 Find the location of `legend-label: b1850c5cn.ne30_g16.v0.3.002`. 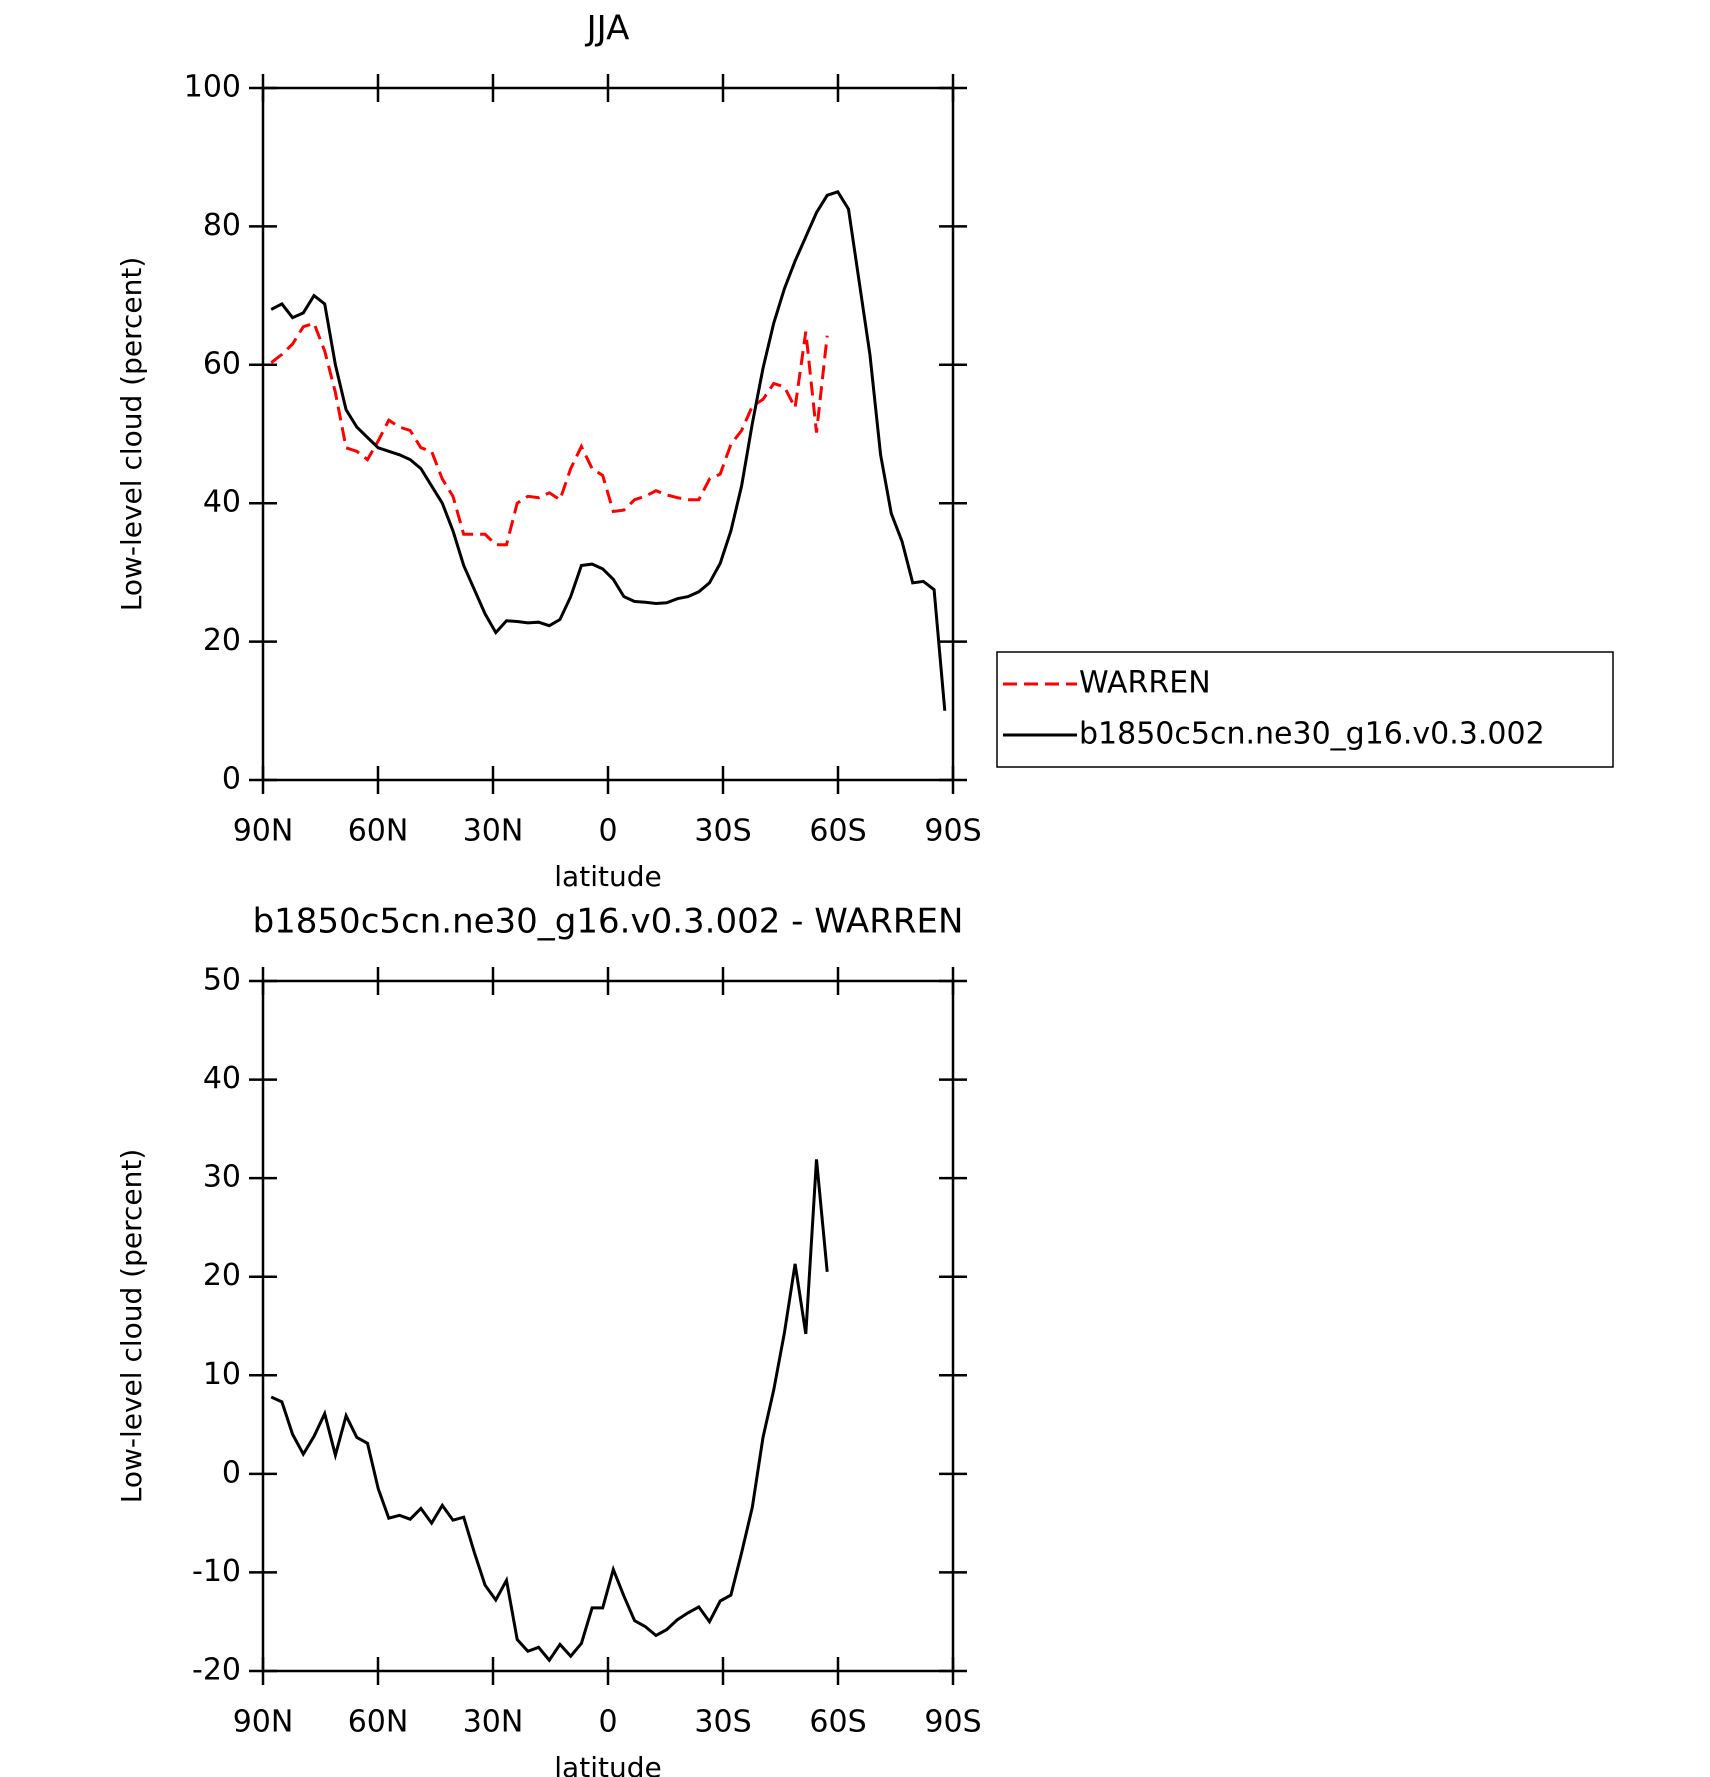

legend-label: b1850c5cn.ne30_g16.v0.3.002 is located at coordinates (1312, 734).